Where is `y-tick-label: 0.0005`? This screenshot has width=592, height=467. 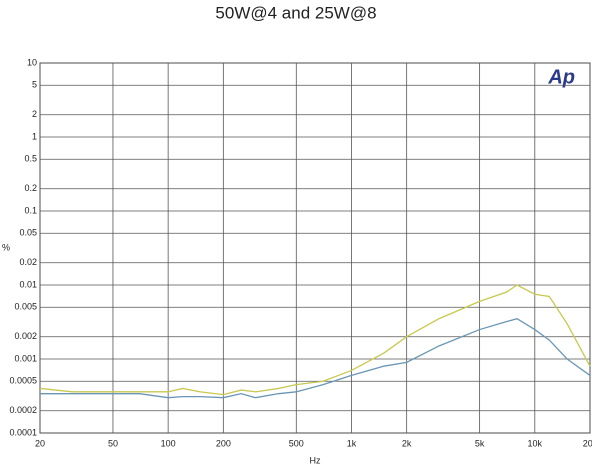 y-tick-label: 0.0005 is located at coordinates (23, 381).